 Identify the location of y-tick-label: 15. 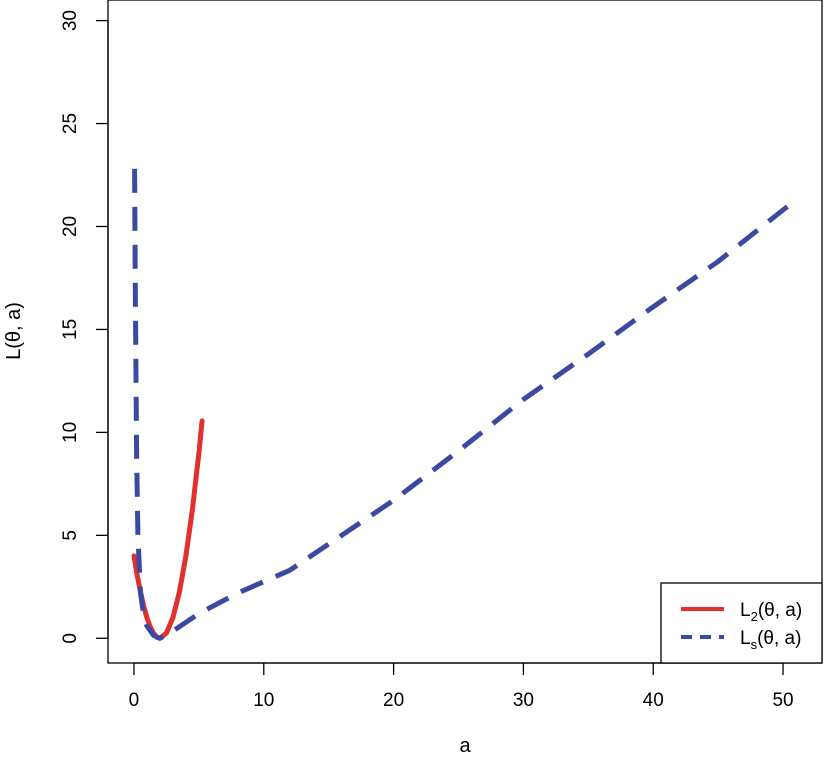
(70, 329).